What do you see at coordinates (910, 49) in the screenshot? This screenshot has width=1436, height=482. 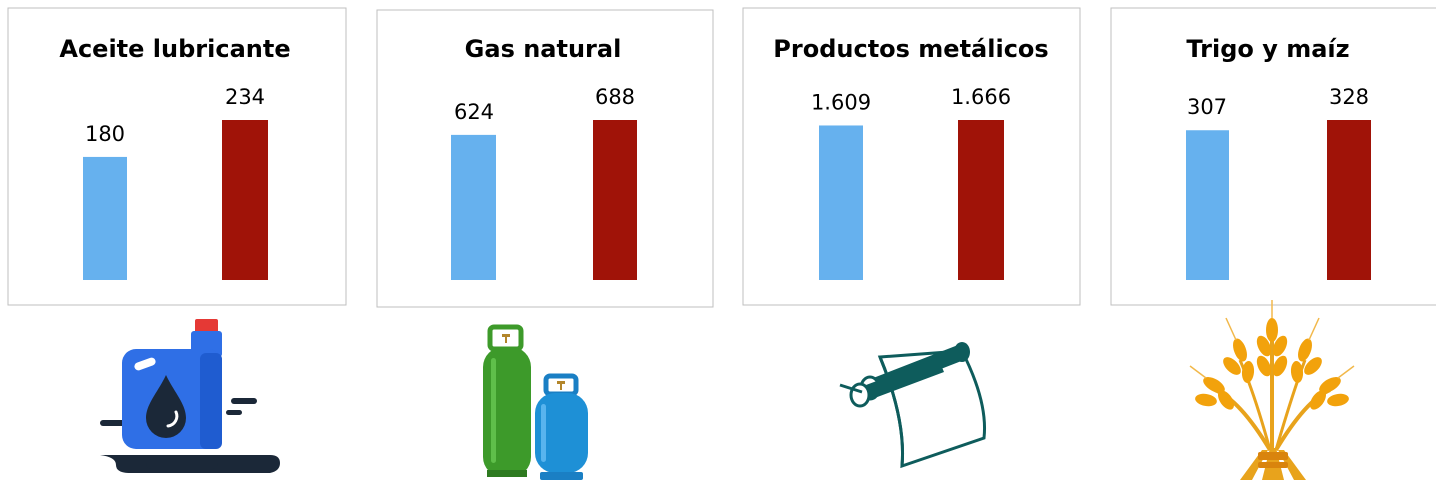 I see `chart-title-3: Productos metálicos` at bounding box center [910, 49].